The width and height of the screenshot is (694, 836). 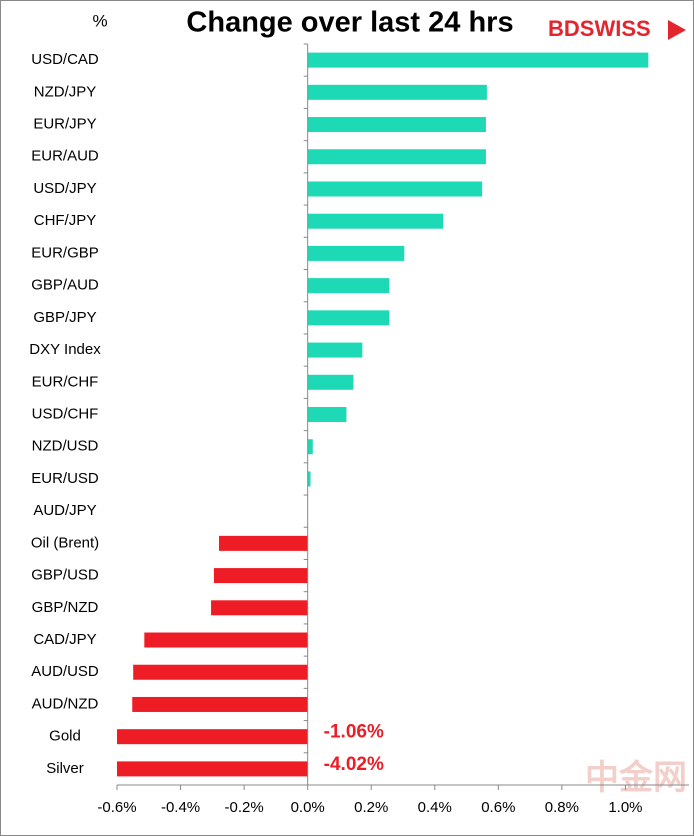 What do you see at coordinates (65, 381) in the screenshot?
I see `y-tick-label: EUR/CHF` at bounding box center [65, 381].